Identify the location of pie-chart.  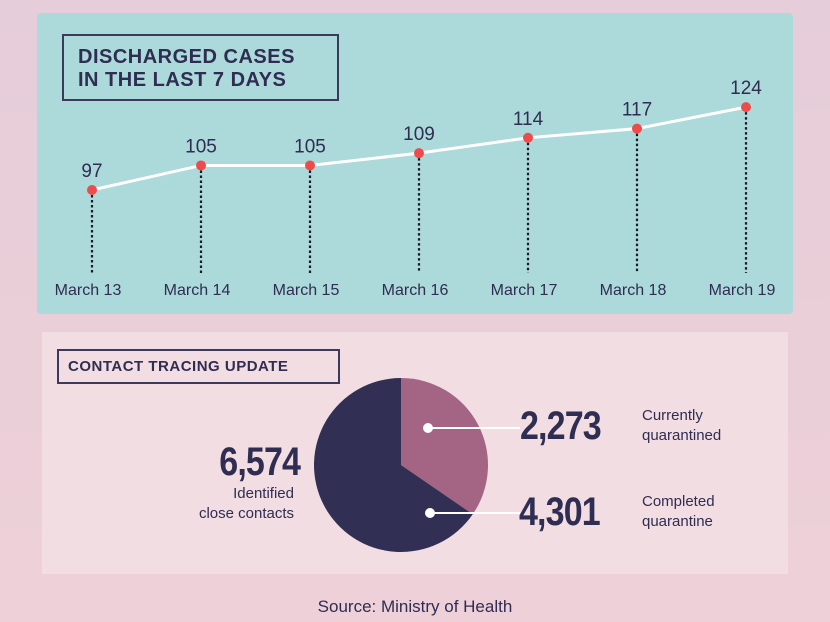
(417, 465).